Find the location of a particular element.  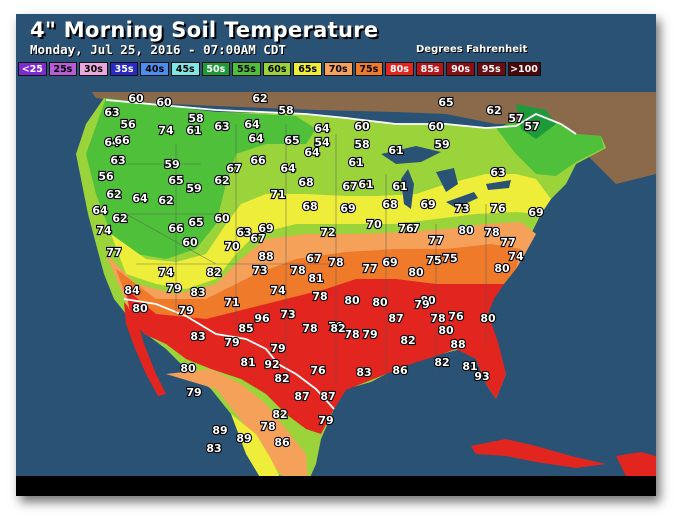

lake-superior is located at coordinates (411, 155).